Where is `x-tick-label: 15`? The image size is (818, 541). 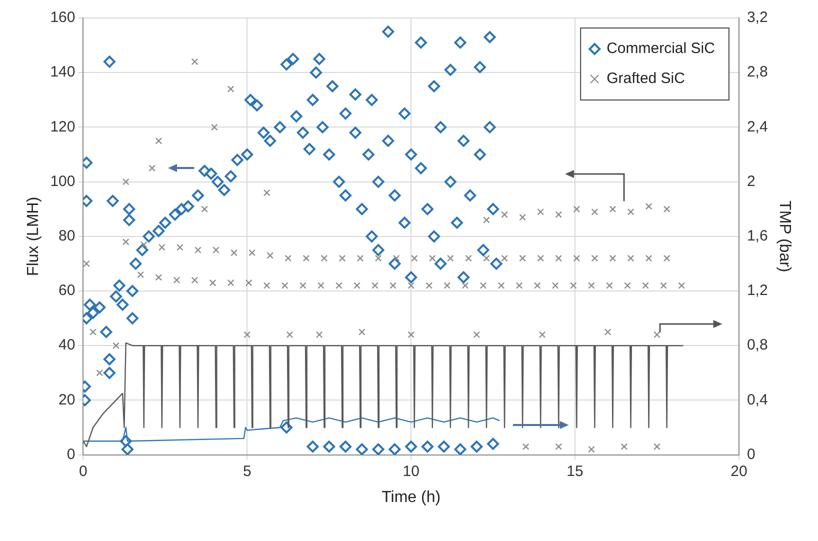 x-tick-label: 15 is located at coordinates (575, 471).